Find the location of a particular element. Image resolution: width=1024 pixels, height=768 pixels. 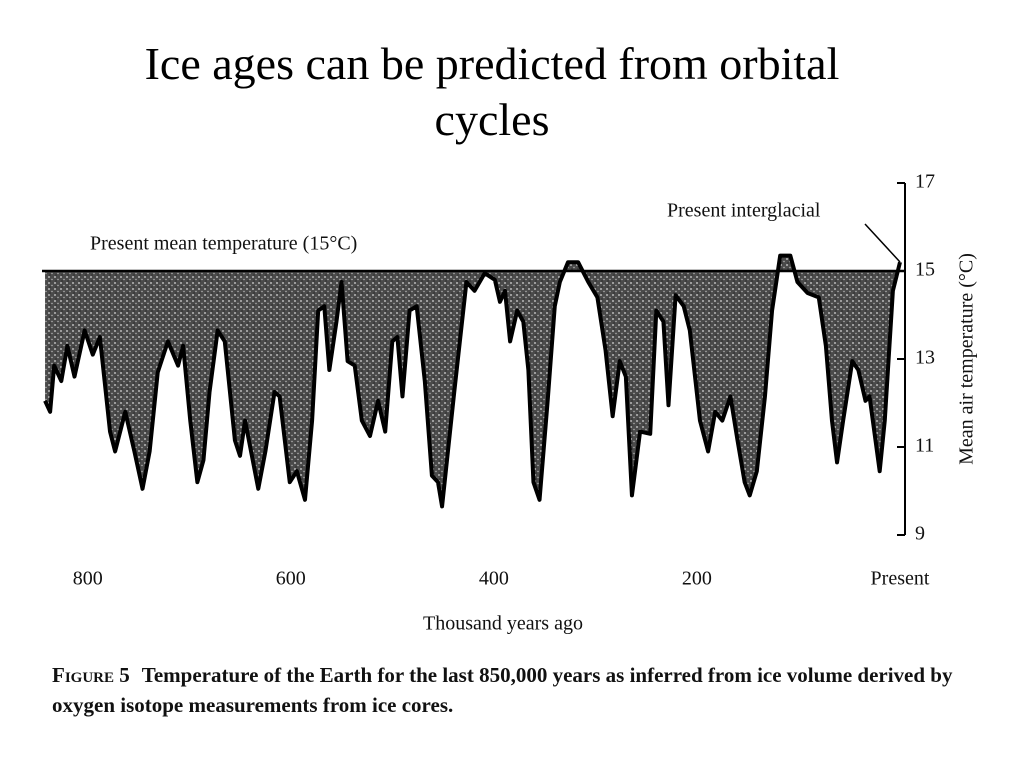

annotation-pointer is located at coordinates (882, 243).